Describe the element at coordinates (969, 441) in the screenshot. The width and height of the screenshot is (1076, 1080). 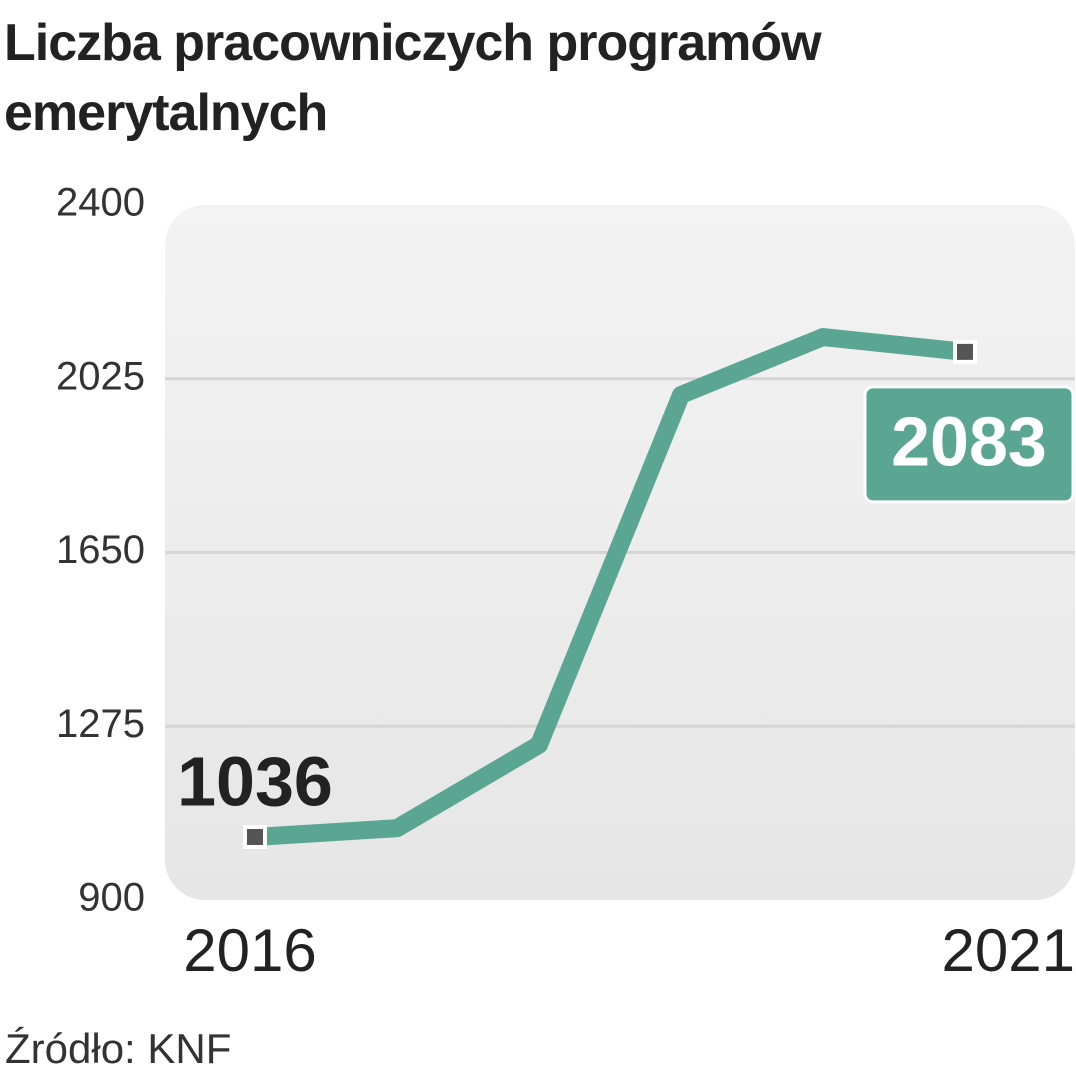
I see `value-label: 2083` at that location.